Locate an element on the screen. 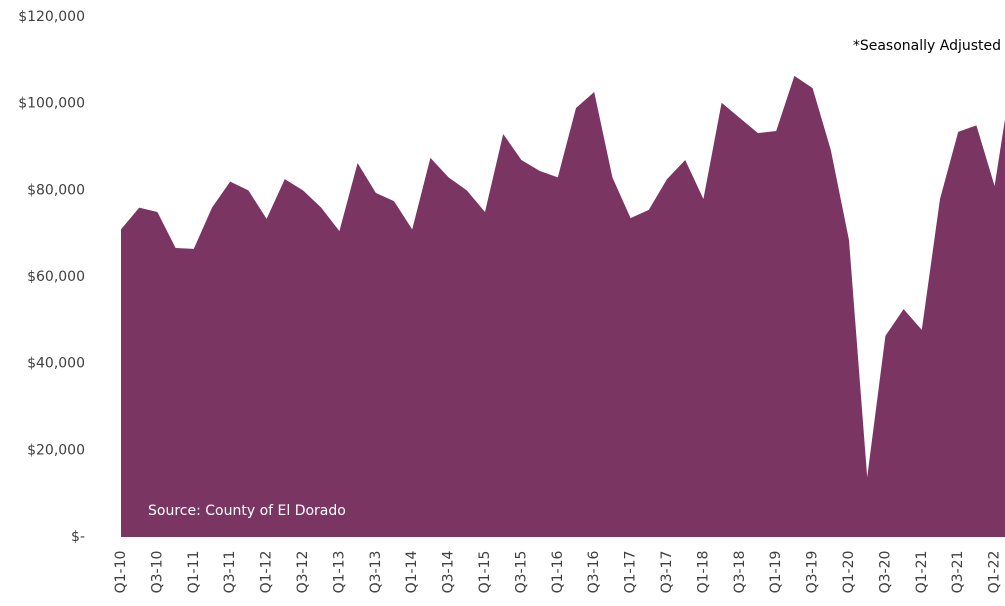 This screenshot has height=606, width=1005. y-tick-label: $80,000 is located at coordinates (56, 190).